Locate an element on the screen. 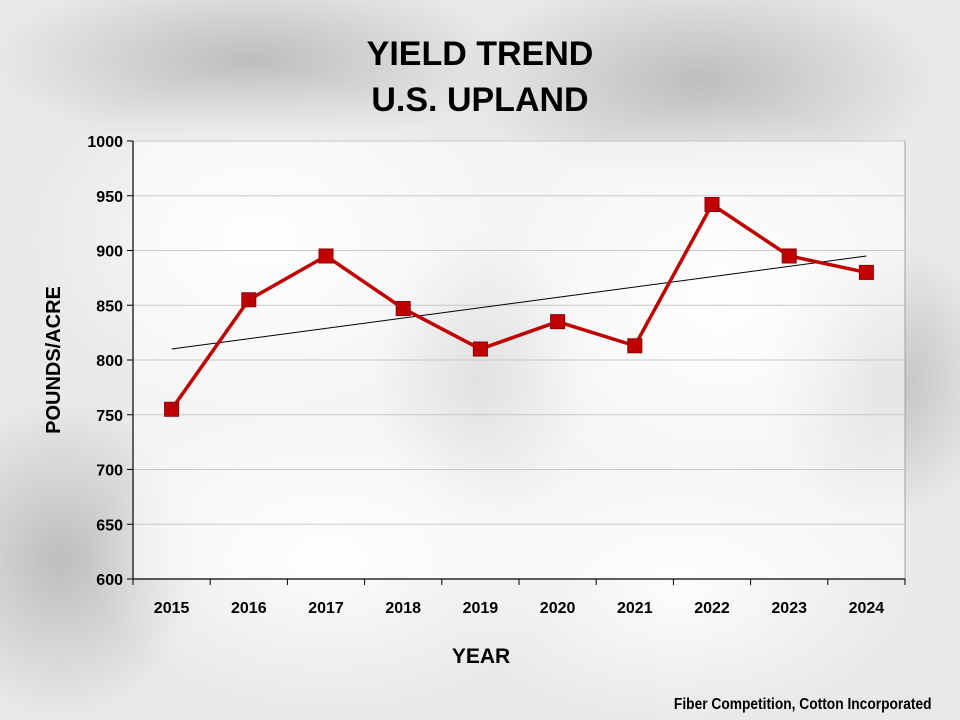  x-tick-label: 2020 is located at coordinates (558, 608).